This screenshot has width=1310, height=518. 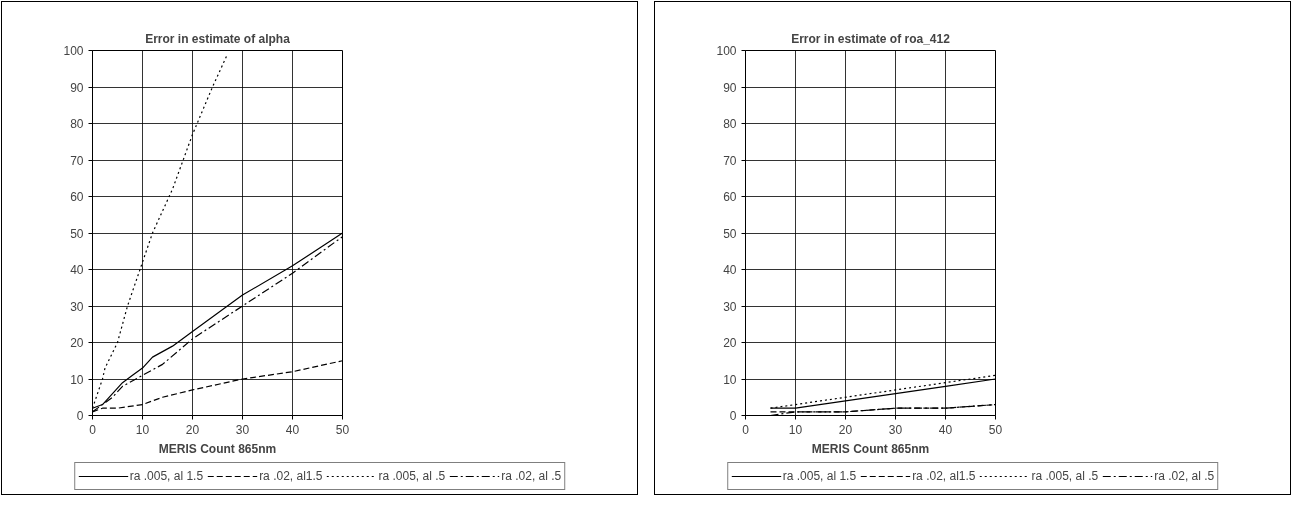 What do you see at coordinates (218, 38) in the screenshot?
I see `chart-title: Error in estimate of alpha` at bounding box center [218, 38].